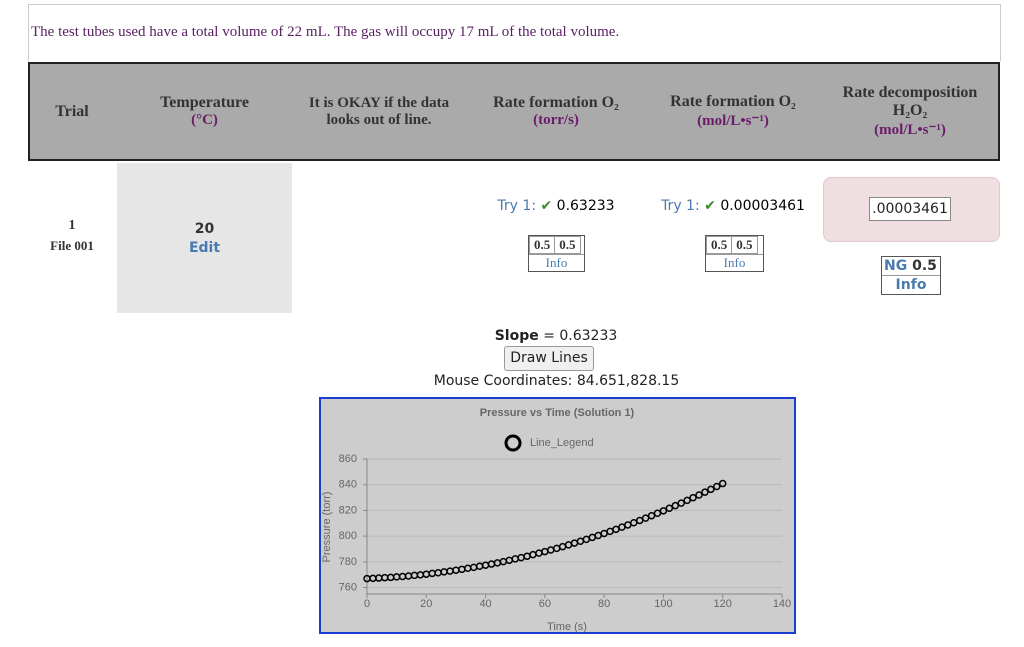  I want to click on answer-torr: Try 1: ✔ 0.63233, so click(556, 206).